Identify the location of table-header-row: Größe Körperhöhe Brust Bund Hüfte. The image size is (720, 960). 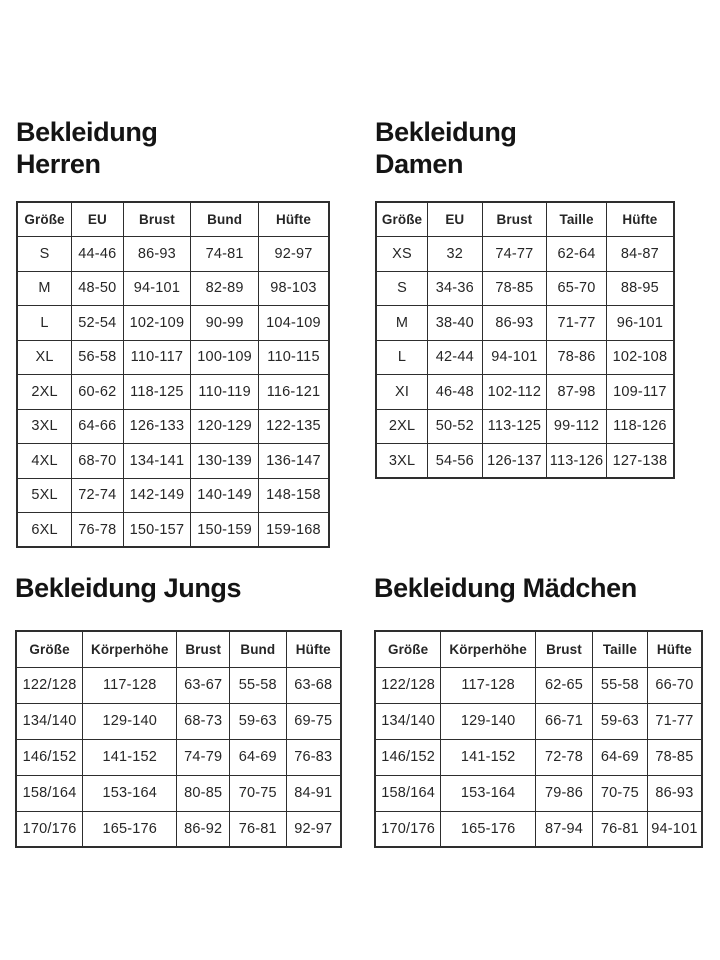
(178, 649).